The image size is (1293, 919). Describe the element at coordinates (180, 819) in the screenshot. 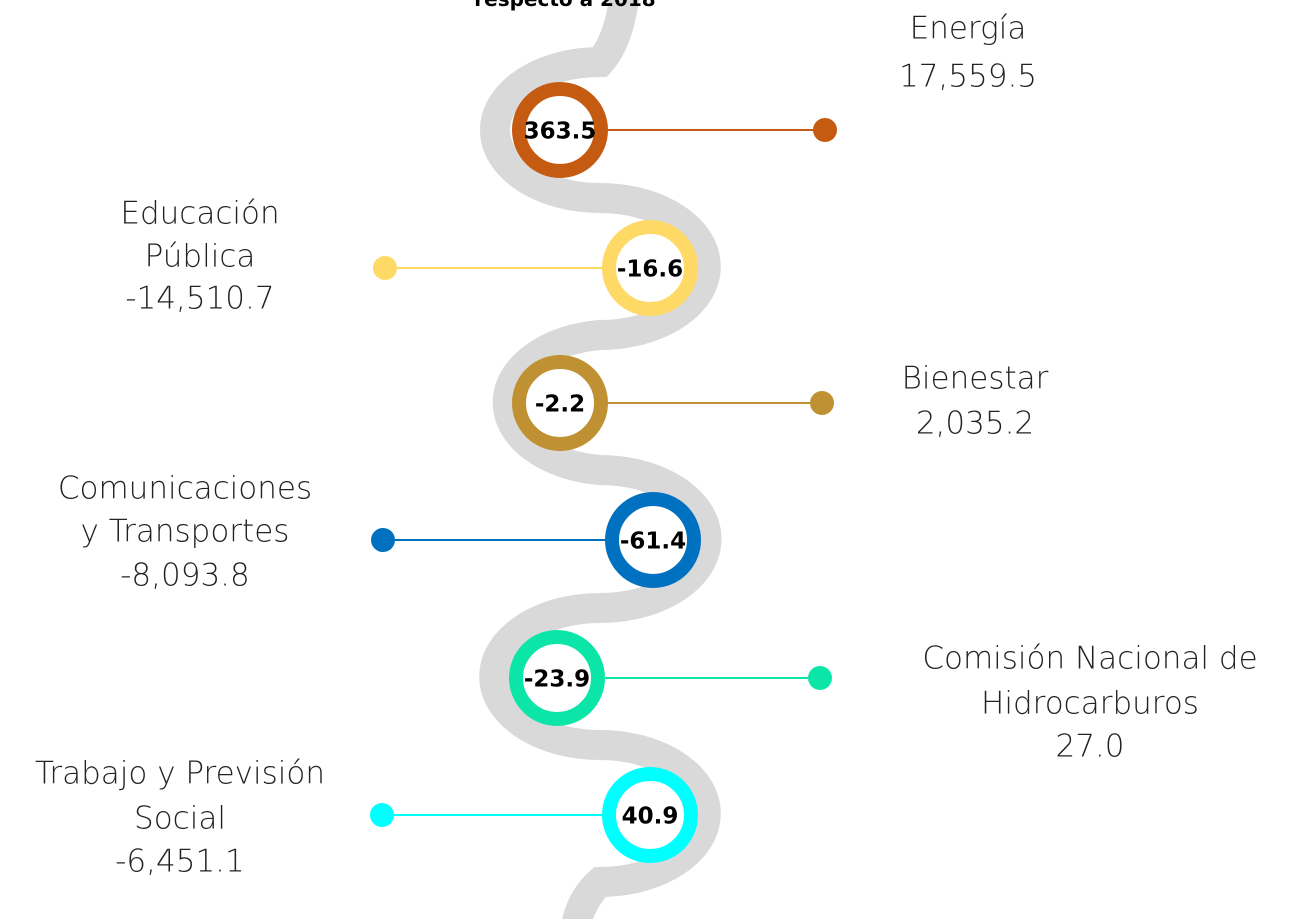

I see `item-label: Social` at that location.